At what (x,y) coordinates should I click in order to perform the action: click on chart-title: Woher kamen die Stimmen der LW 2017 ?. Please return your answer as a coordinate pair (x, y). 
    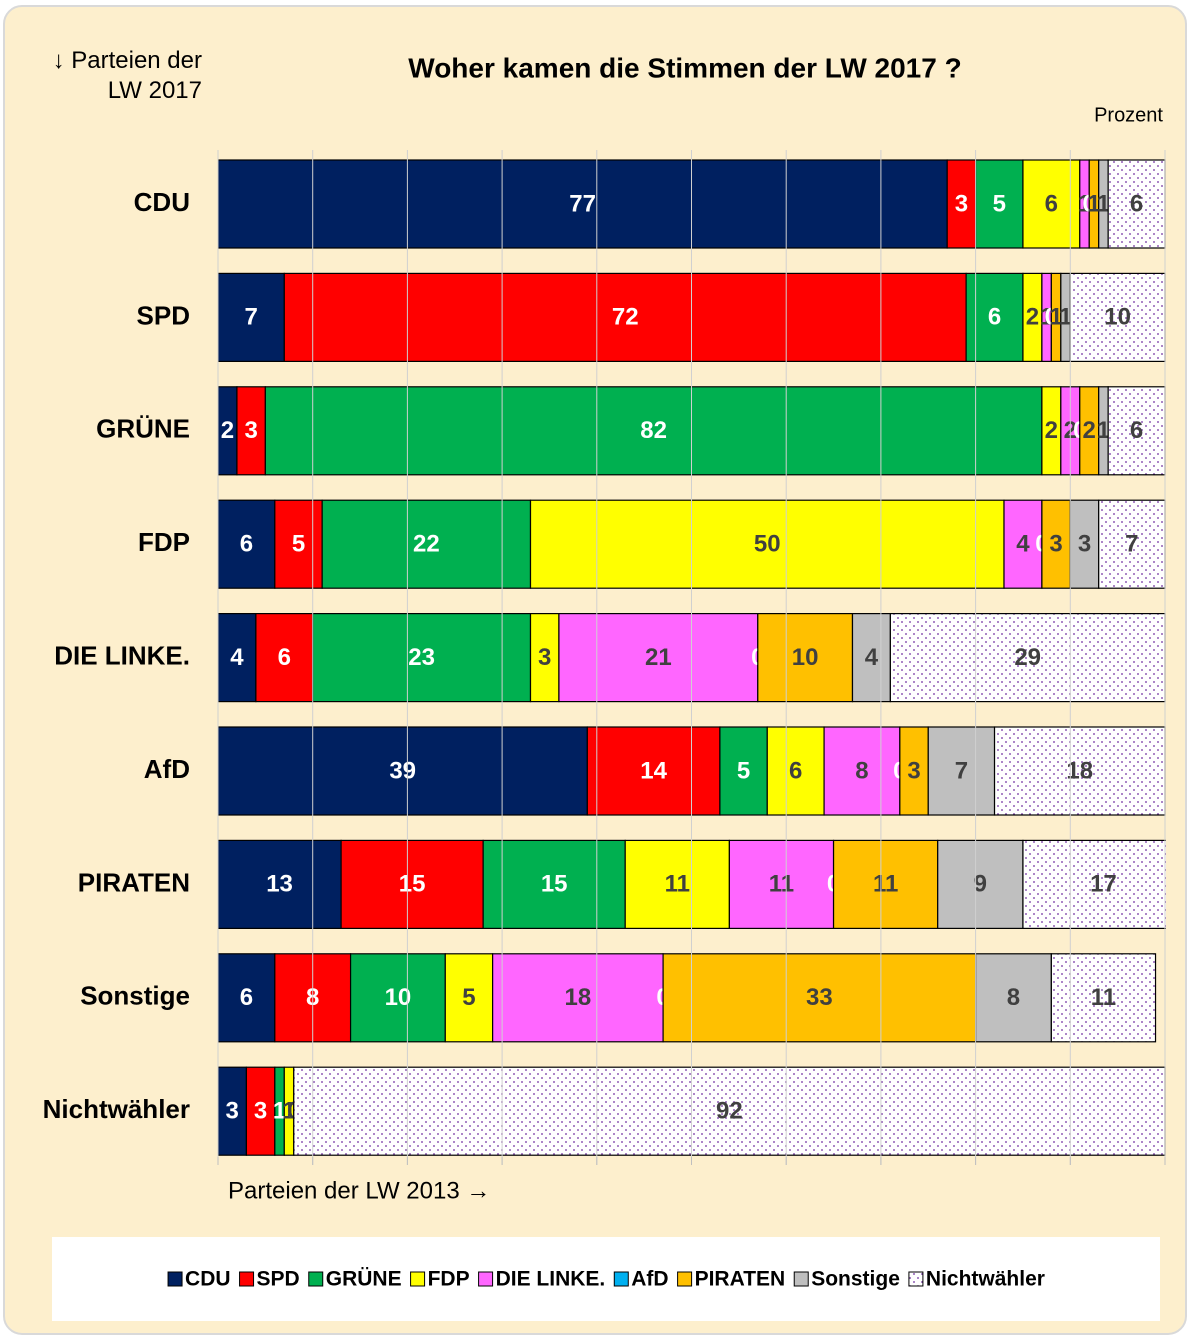
    Looking at the image, I should click on (684, 67).